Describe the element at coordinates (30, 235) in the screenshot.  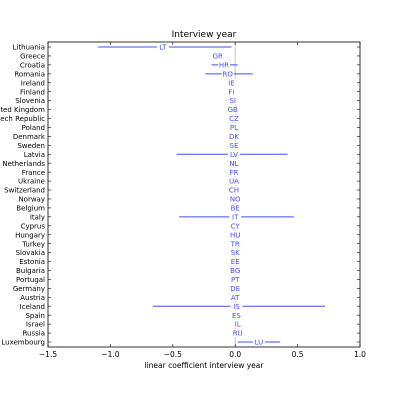
I see `y-tick-label-hu: Hungary` at that location.